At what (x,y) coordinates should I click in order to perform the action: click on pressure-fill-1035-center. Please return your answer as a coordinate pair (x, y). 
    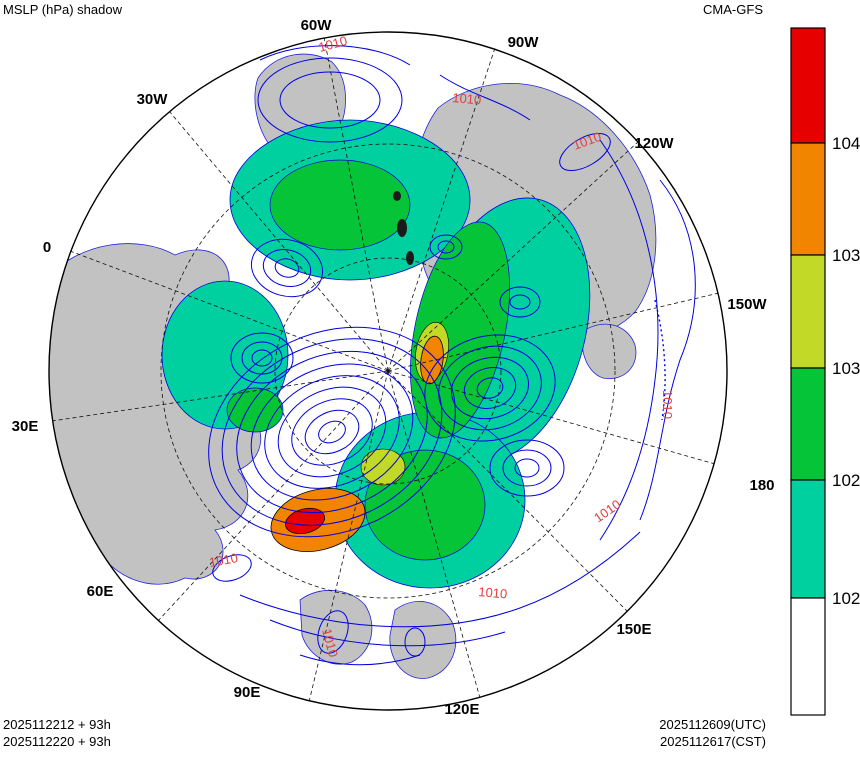
    Looking at the image, I should click on (432, 360).